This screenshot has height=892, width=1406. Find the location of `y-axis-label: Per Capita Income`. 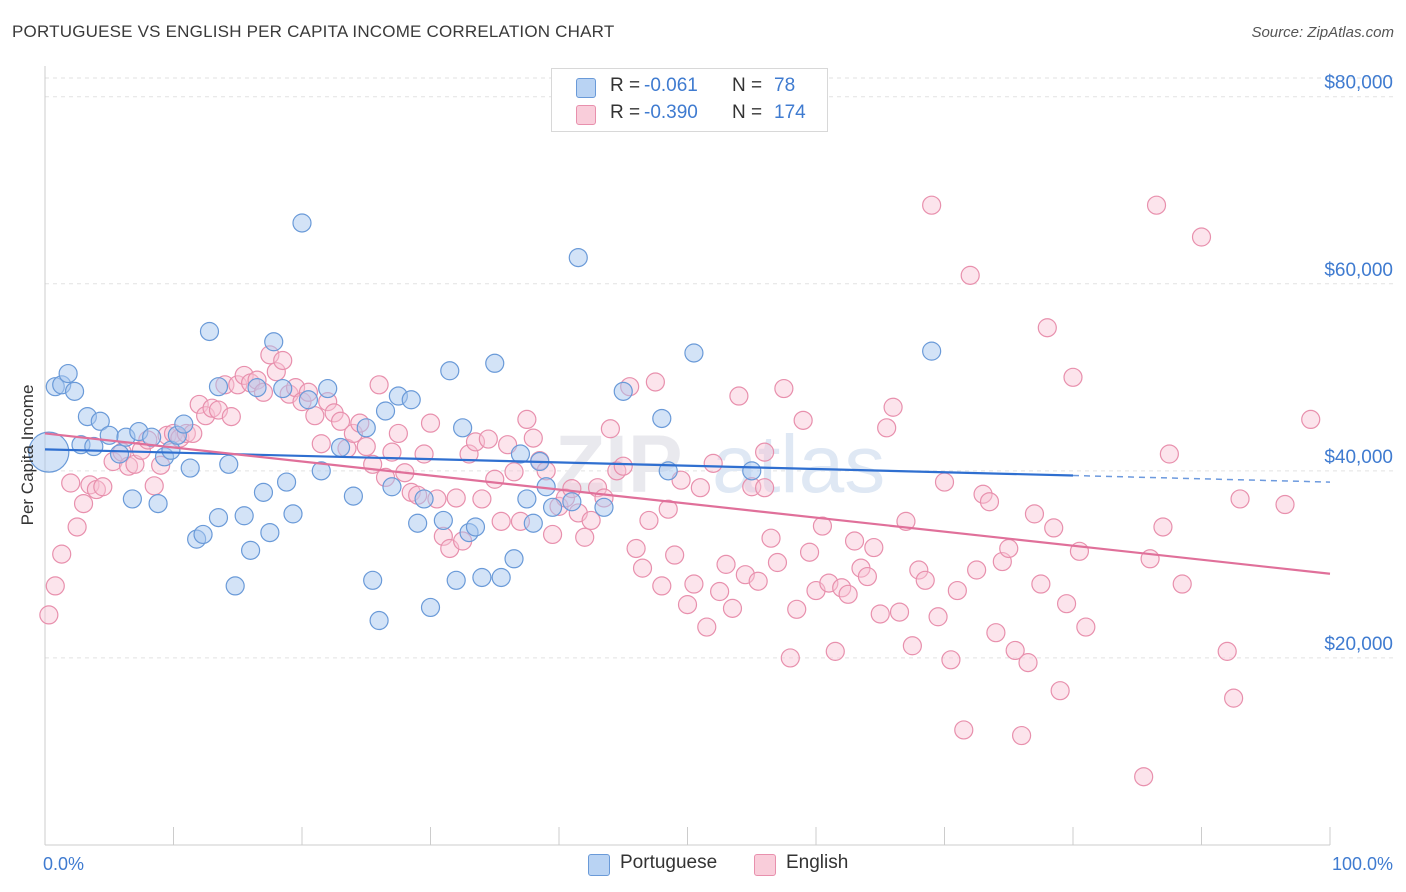

y-axis-label: Per Capita Income is located at coordinates (27, 455).